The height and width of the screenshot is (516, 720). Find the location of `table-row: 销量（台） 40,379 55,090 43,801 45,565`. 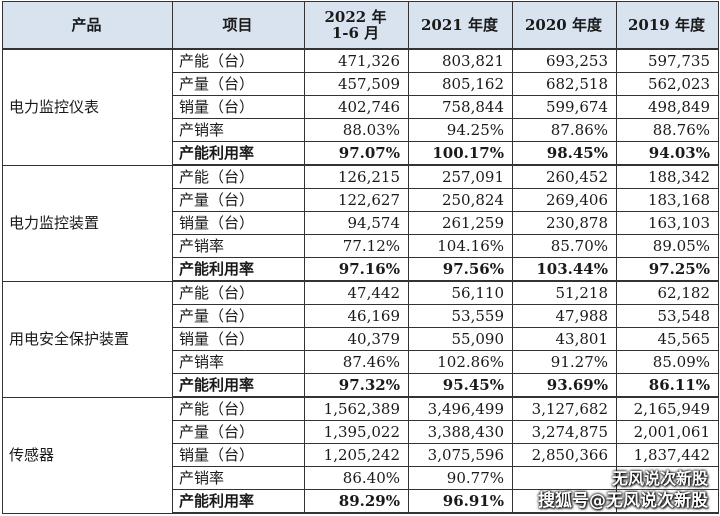

table-row: 销量（台） 40,379 55,090 43,801 45,565 is located at coordinates (361, 339).